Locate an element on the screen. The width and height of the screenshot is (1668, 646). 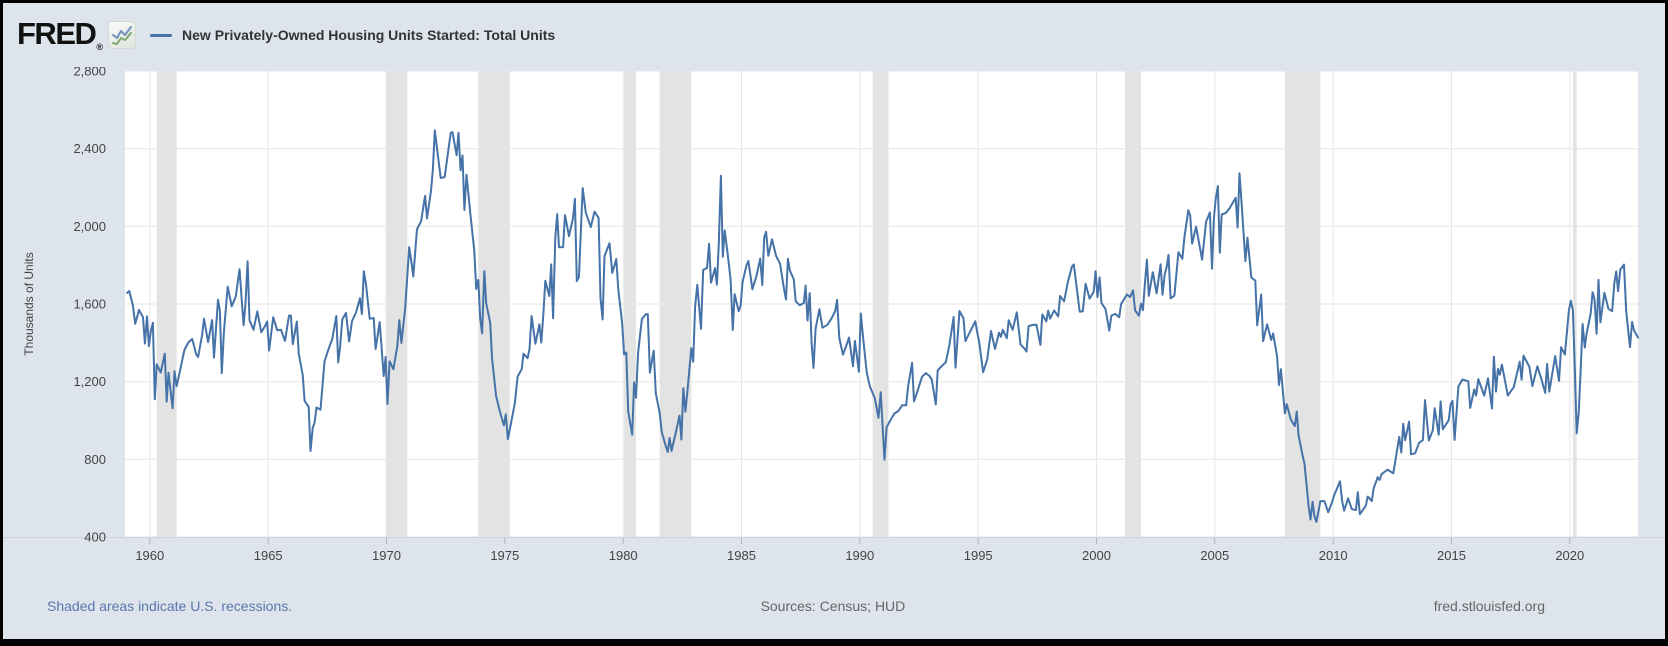
x-tick-label: 2000 is located at coordinates (1096, 555).